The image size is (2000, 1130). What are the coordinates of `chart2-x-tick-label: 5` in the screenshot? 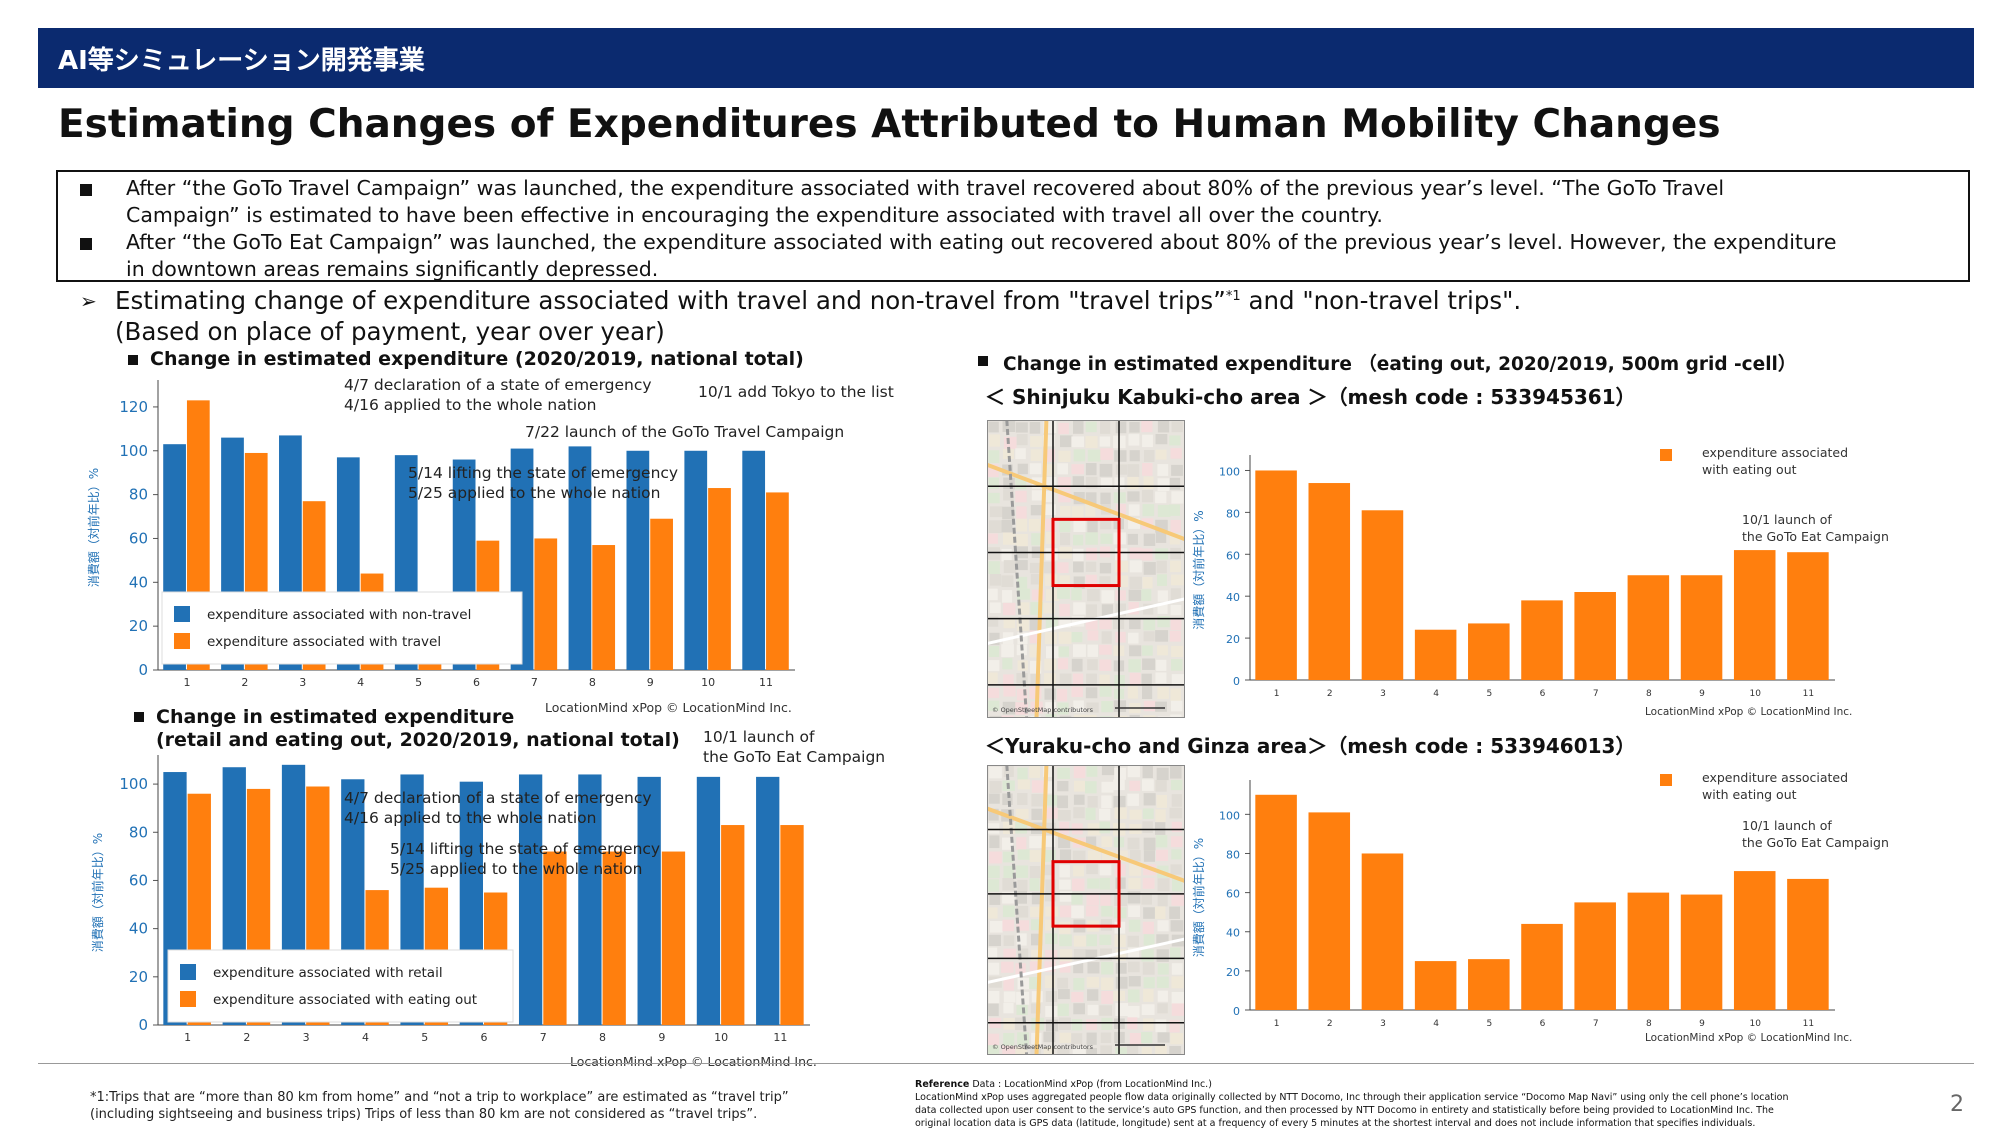 It's located at (424, 1037).